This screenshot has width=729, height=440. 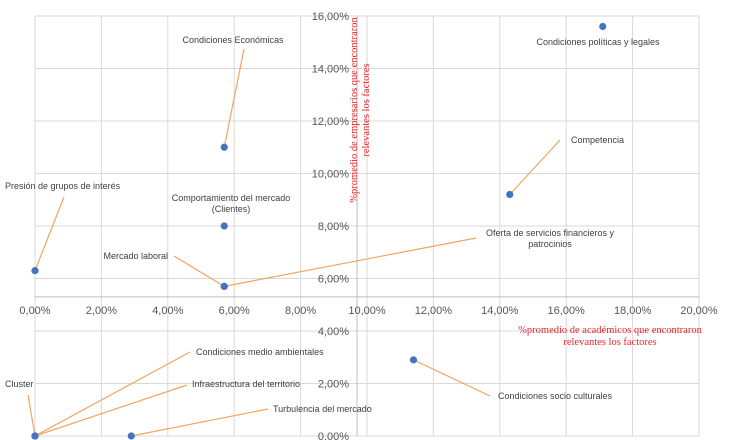 What do you see at coordinates (167, 311) in the screenshot?
I see `x-tick-label: 4,00%` at bounding box center [167, 311].